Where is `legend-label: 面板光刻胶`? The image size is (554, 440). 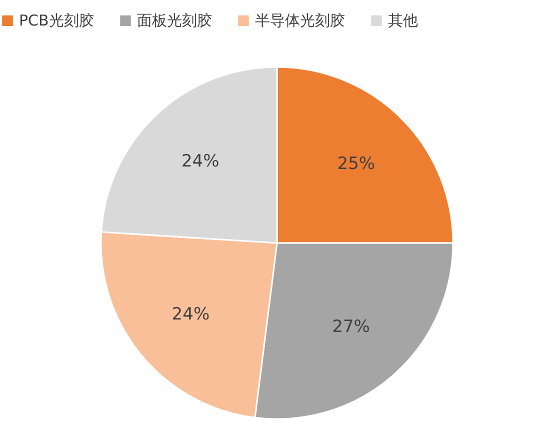 legend-label: 面板光刻胶 is located at coordinates (174, 21).